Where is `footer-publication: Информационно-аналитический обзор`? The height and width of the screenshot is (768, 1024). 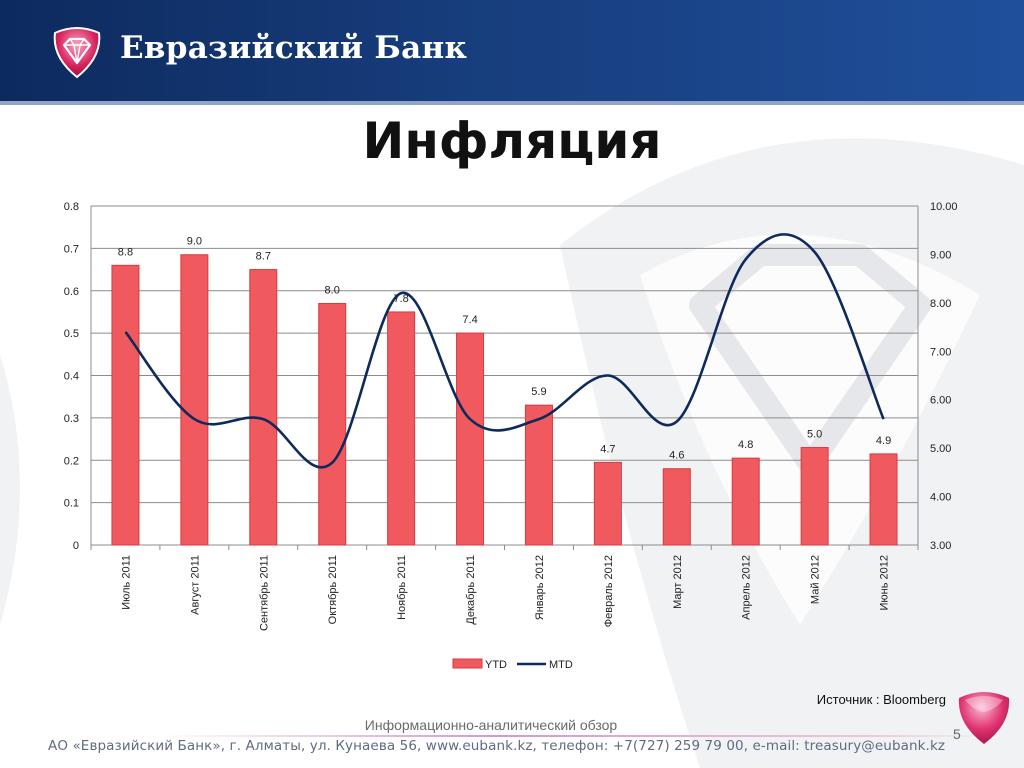
footer-publication: Информационно-аналитический обзор is located at coordinates (491, 725).